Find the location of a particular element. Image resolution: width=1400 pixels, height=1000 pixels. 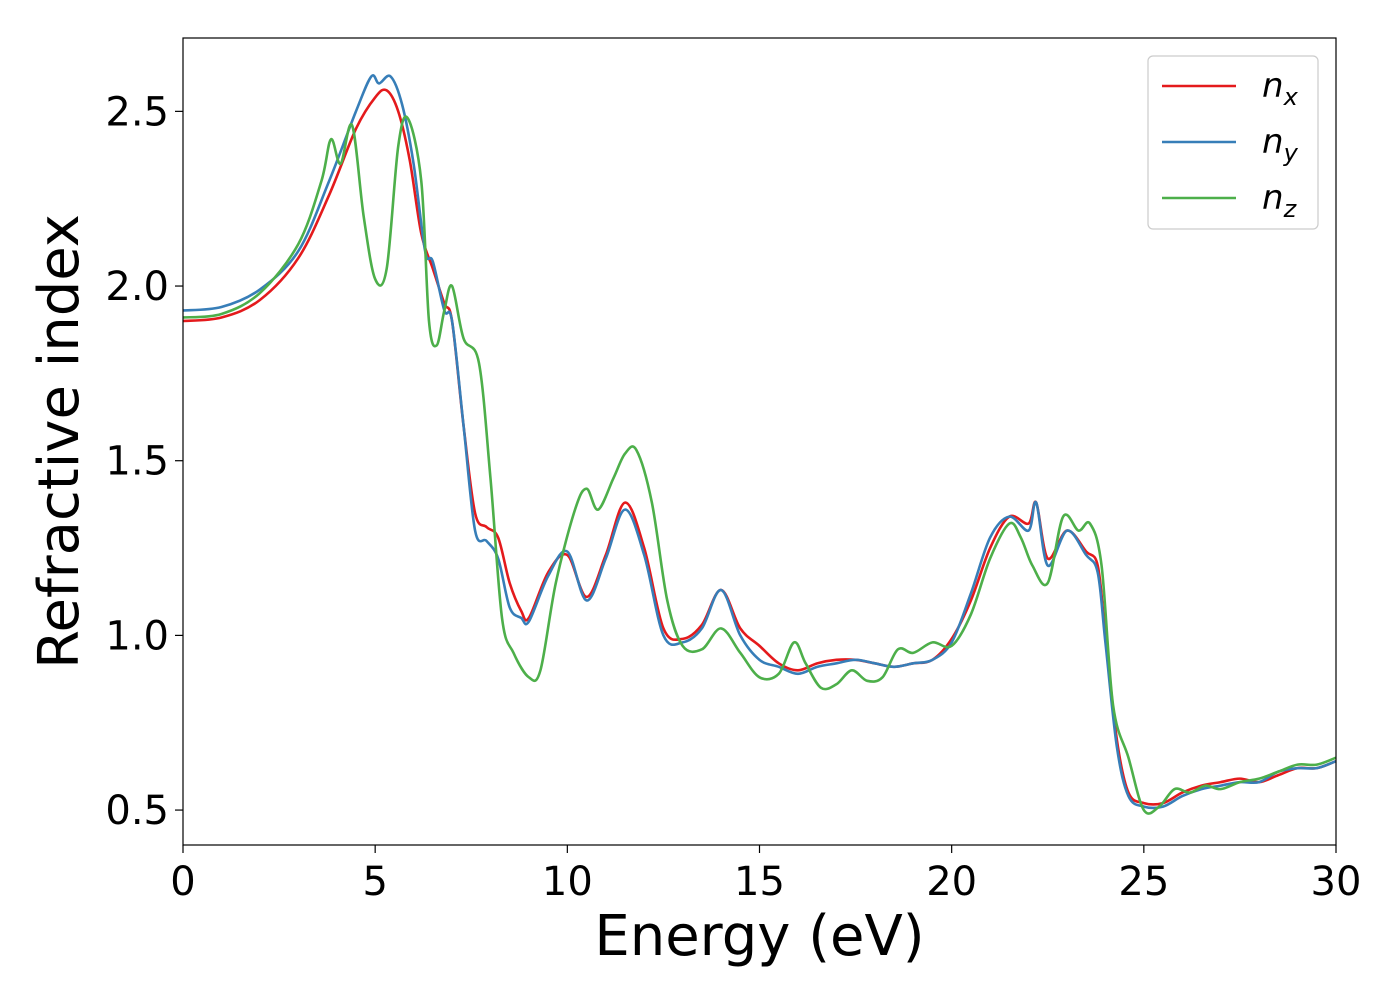

y-tick-label: 1.0 is located at coordinates (137, 636).